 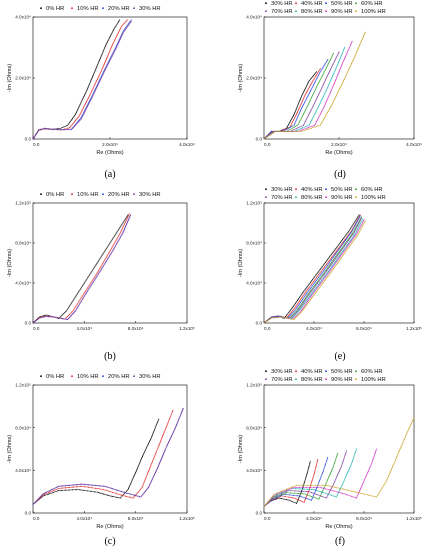 What do you see at coordinates (342, 380) in the screenshot?
I see `legend-label: 90% HR` at bounding box center [342, 380].